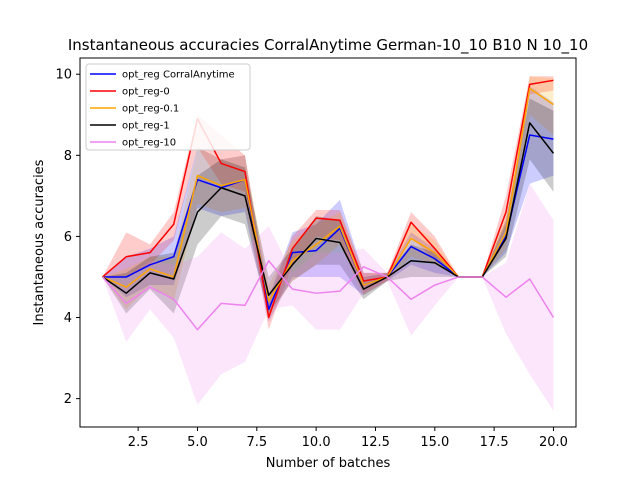  I want to click on y-axis-label: Instantaneous accuracies, so click(39, 242).